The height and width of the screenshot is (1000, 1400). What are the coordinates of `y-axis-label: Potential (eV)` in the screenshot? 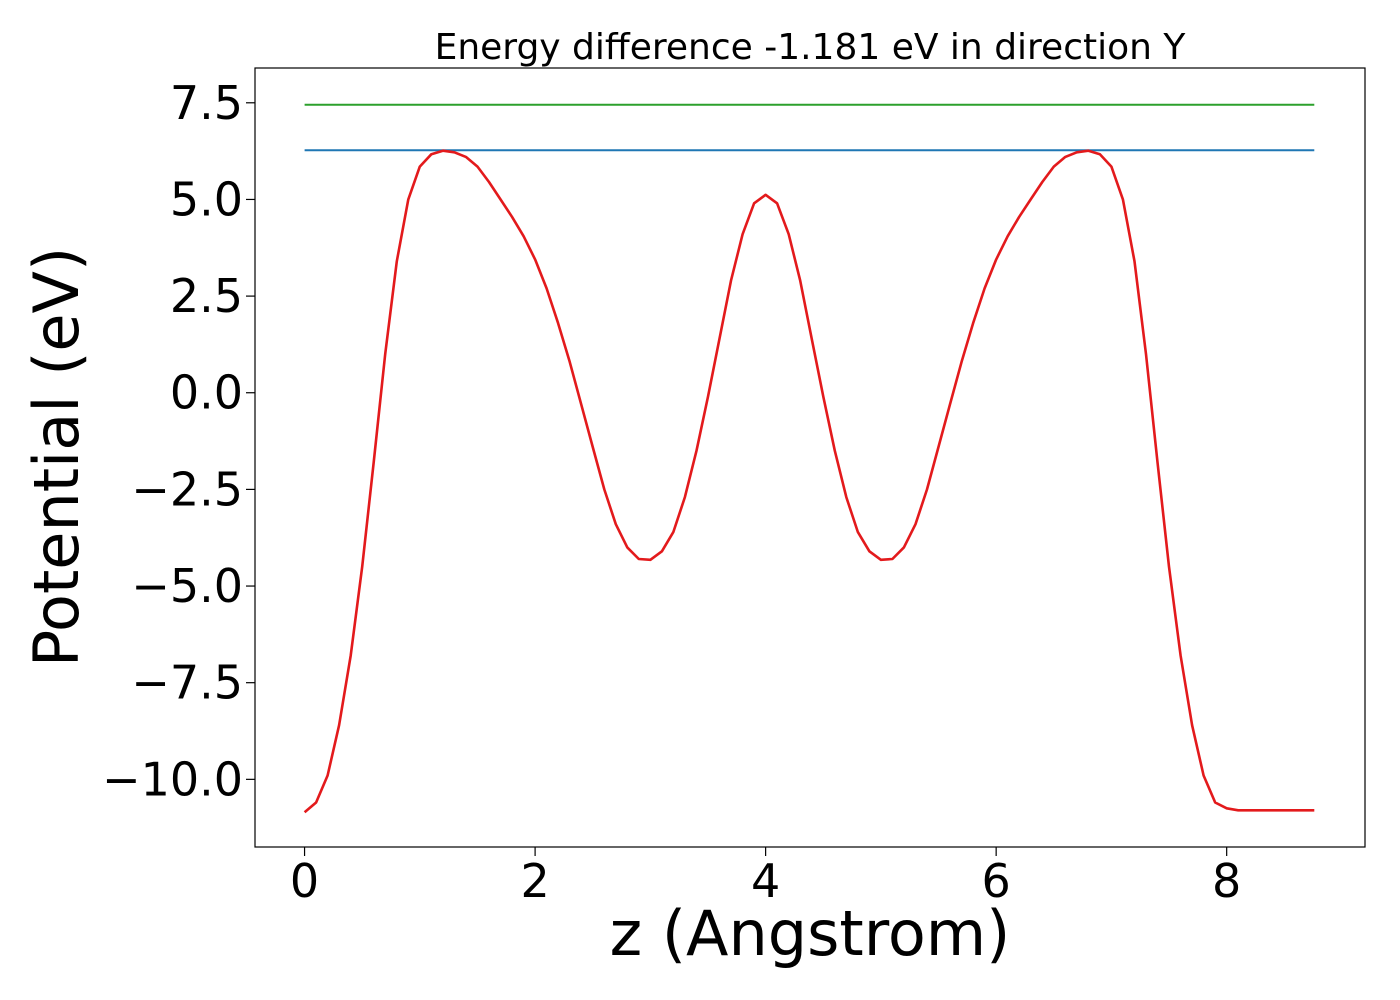 It's located at (56, 457).